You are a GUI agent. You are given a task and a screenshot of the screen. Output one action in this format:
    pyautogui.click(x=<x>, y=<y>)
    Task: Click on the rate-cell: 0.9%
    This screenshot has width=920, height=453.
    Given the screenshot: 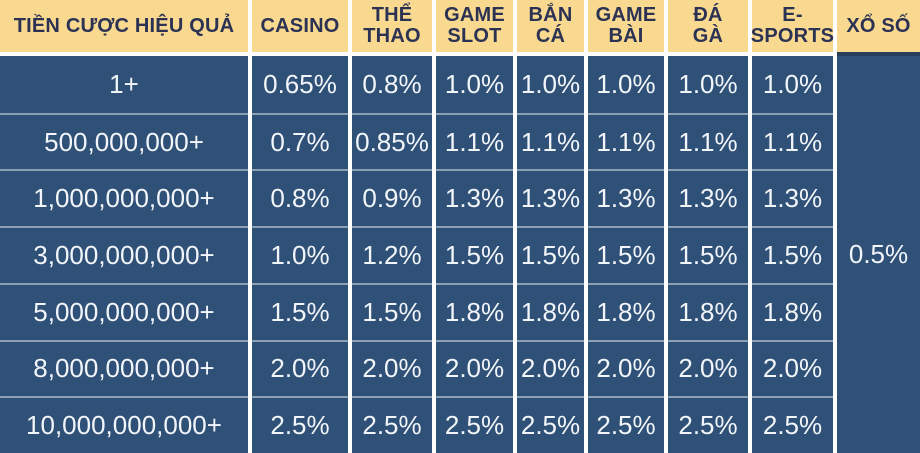 What is the action you would take?
    pyautogui.click(x=392, y=198)
    